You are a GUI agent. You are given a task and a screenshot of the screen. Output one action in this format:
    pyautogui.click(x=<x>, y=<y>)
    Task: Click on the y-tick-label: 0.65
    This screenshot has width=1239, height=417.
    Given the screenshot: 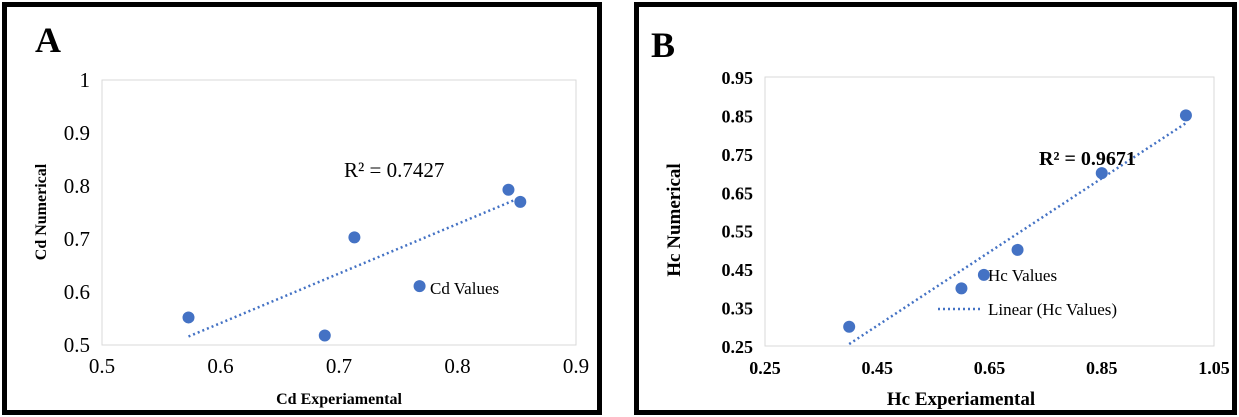 What is the action you would take?
    pyautogui.click(x=738, y=193)
    